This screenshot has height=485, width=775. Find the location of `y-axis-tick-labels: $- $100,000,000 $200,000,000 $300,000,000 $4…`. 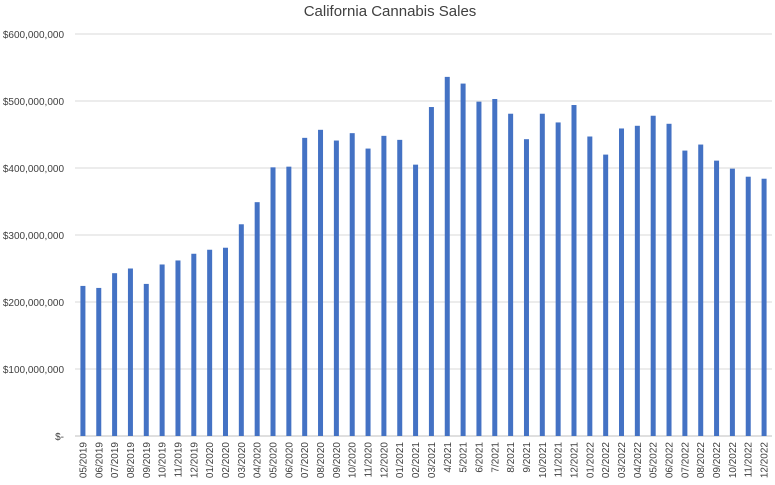

y-axis-tick-labels: $- $100,000,000 $200,000,000 $300,000,000 $4… is located at coordinates (34, 236).